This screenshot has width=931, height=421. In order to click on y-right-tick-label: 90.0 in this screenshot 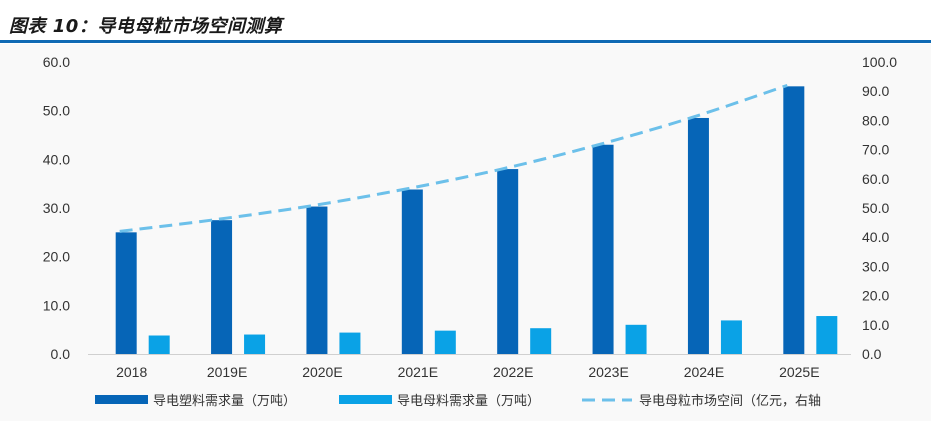, I will do `click(875, 91)`.